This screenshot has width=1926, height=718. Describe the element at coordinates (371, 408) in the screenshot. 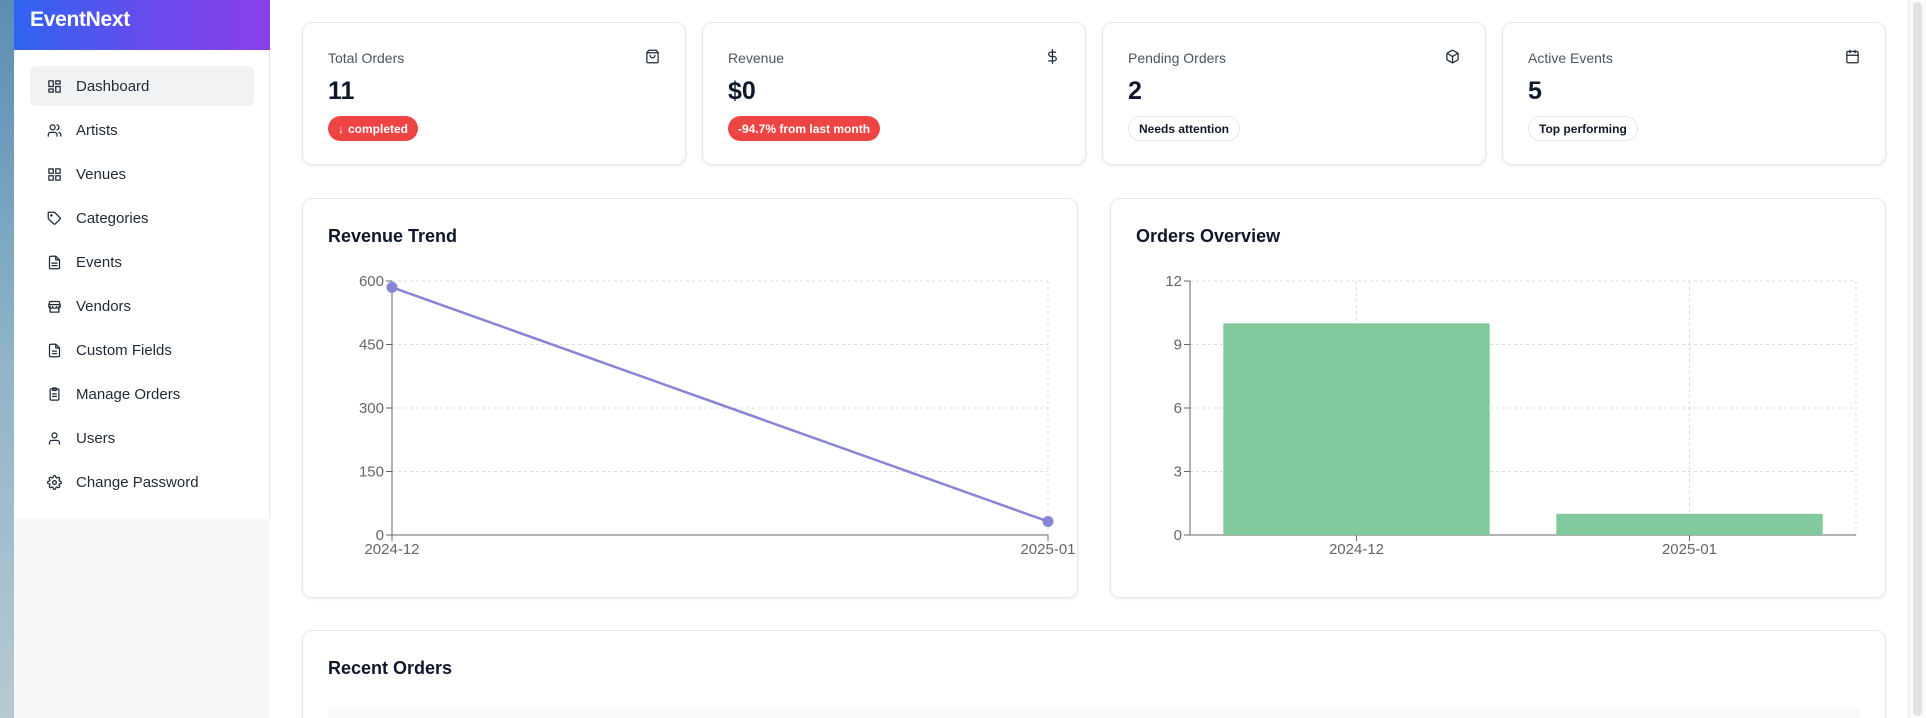

I see `y-tick-label: 300` at that location.